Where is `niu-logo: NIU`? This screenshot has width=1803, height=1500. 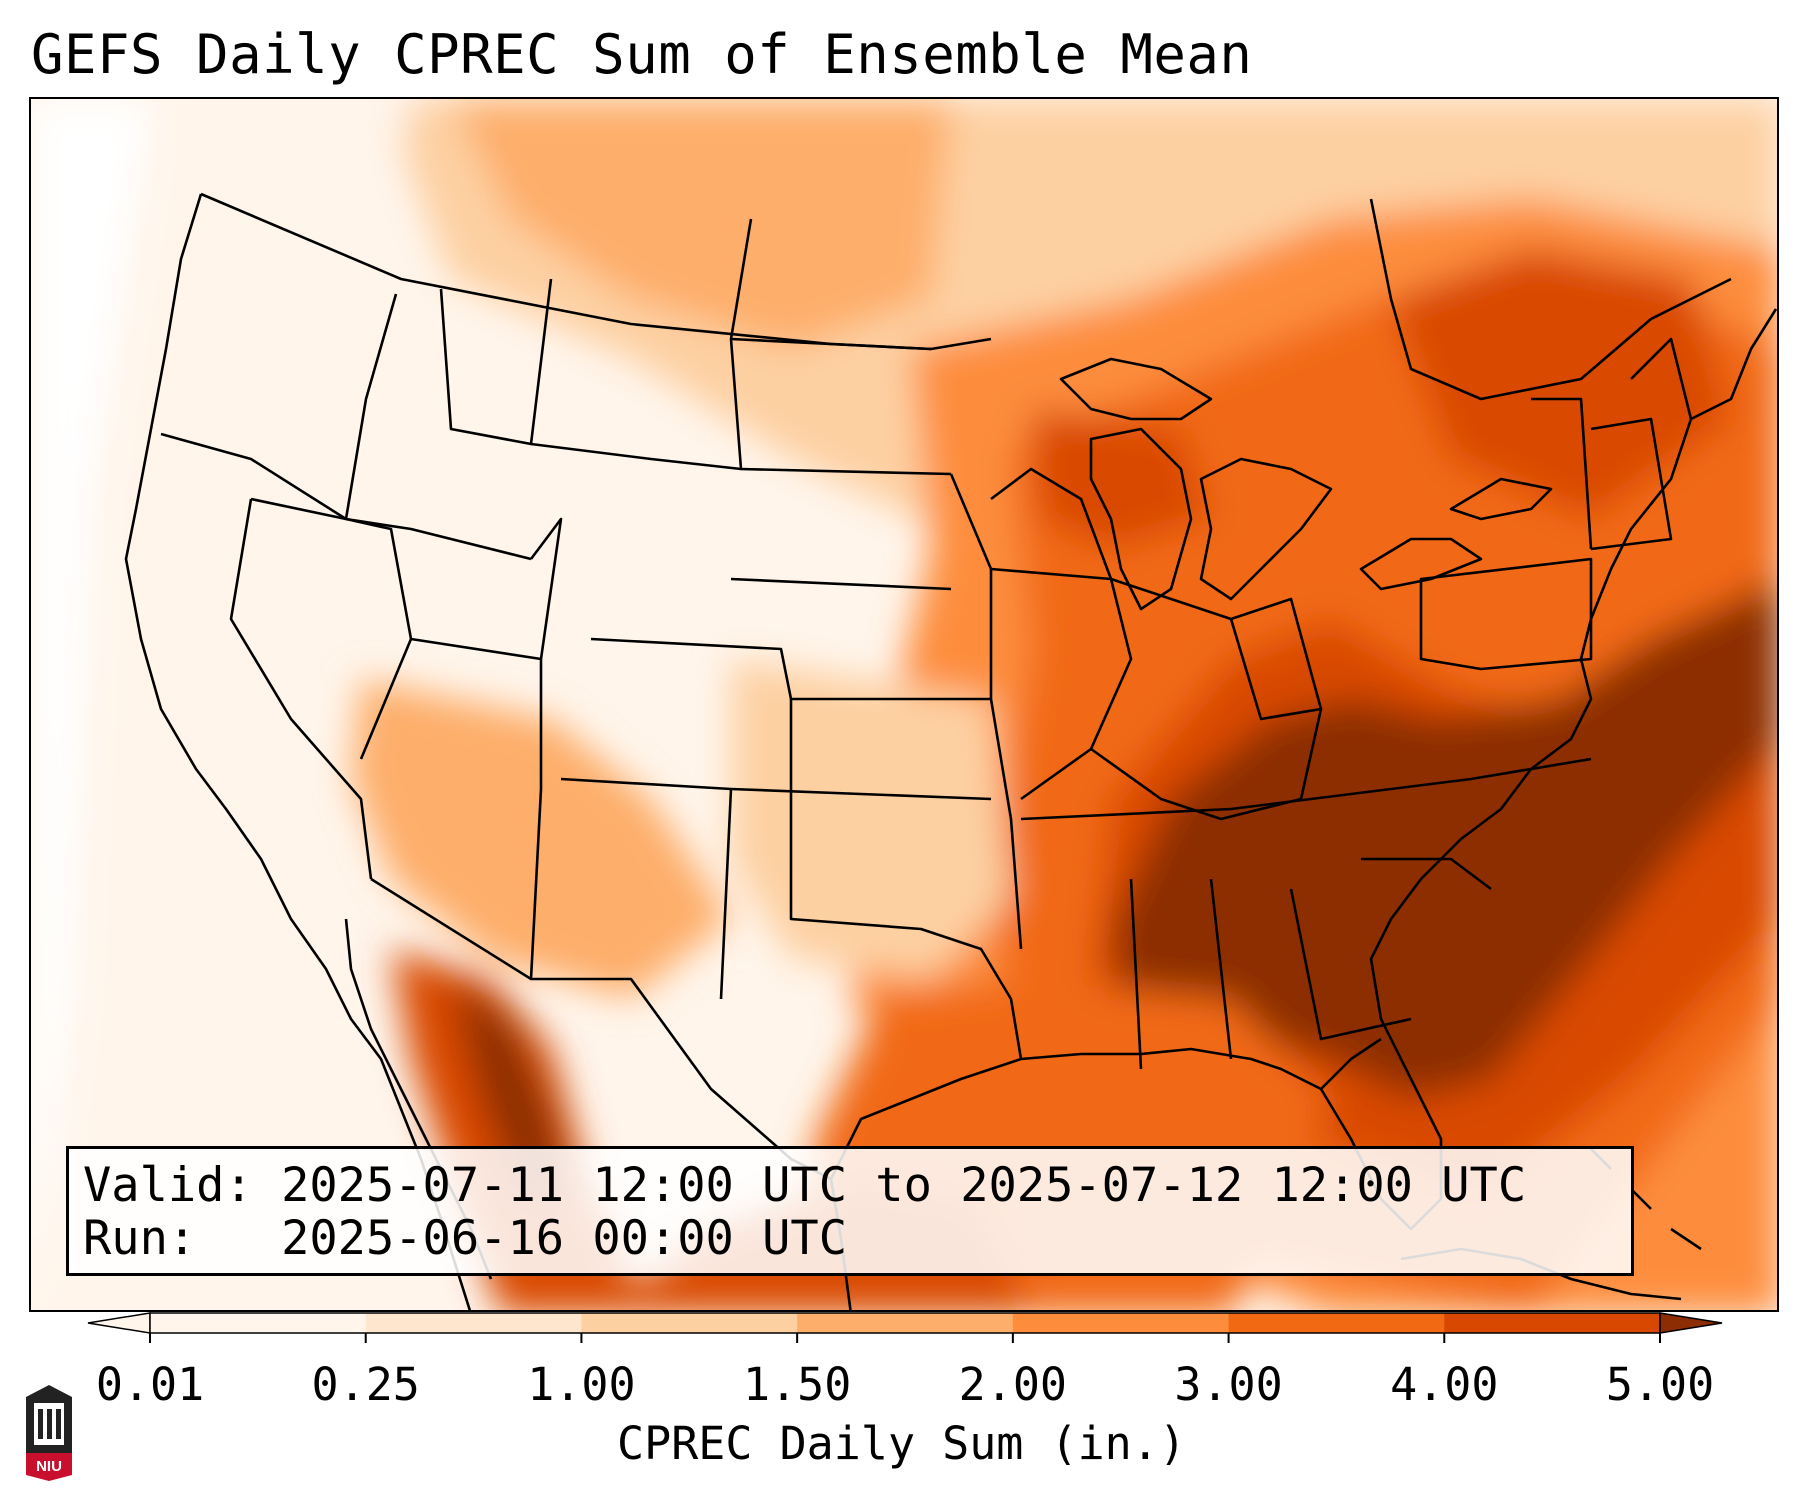 niu-logo: NIU is located at coordinates (49, 1433).